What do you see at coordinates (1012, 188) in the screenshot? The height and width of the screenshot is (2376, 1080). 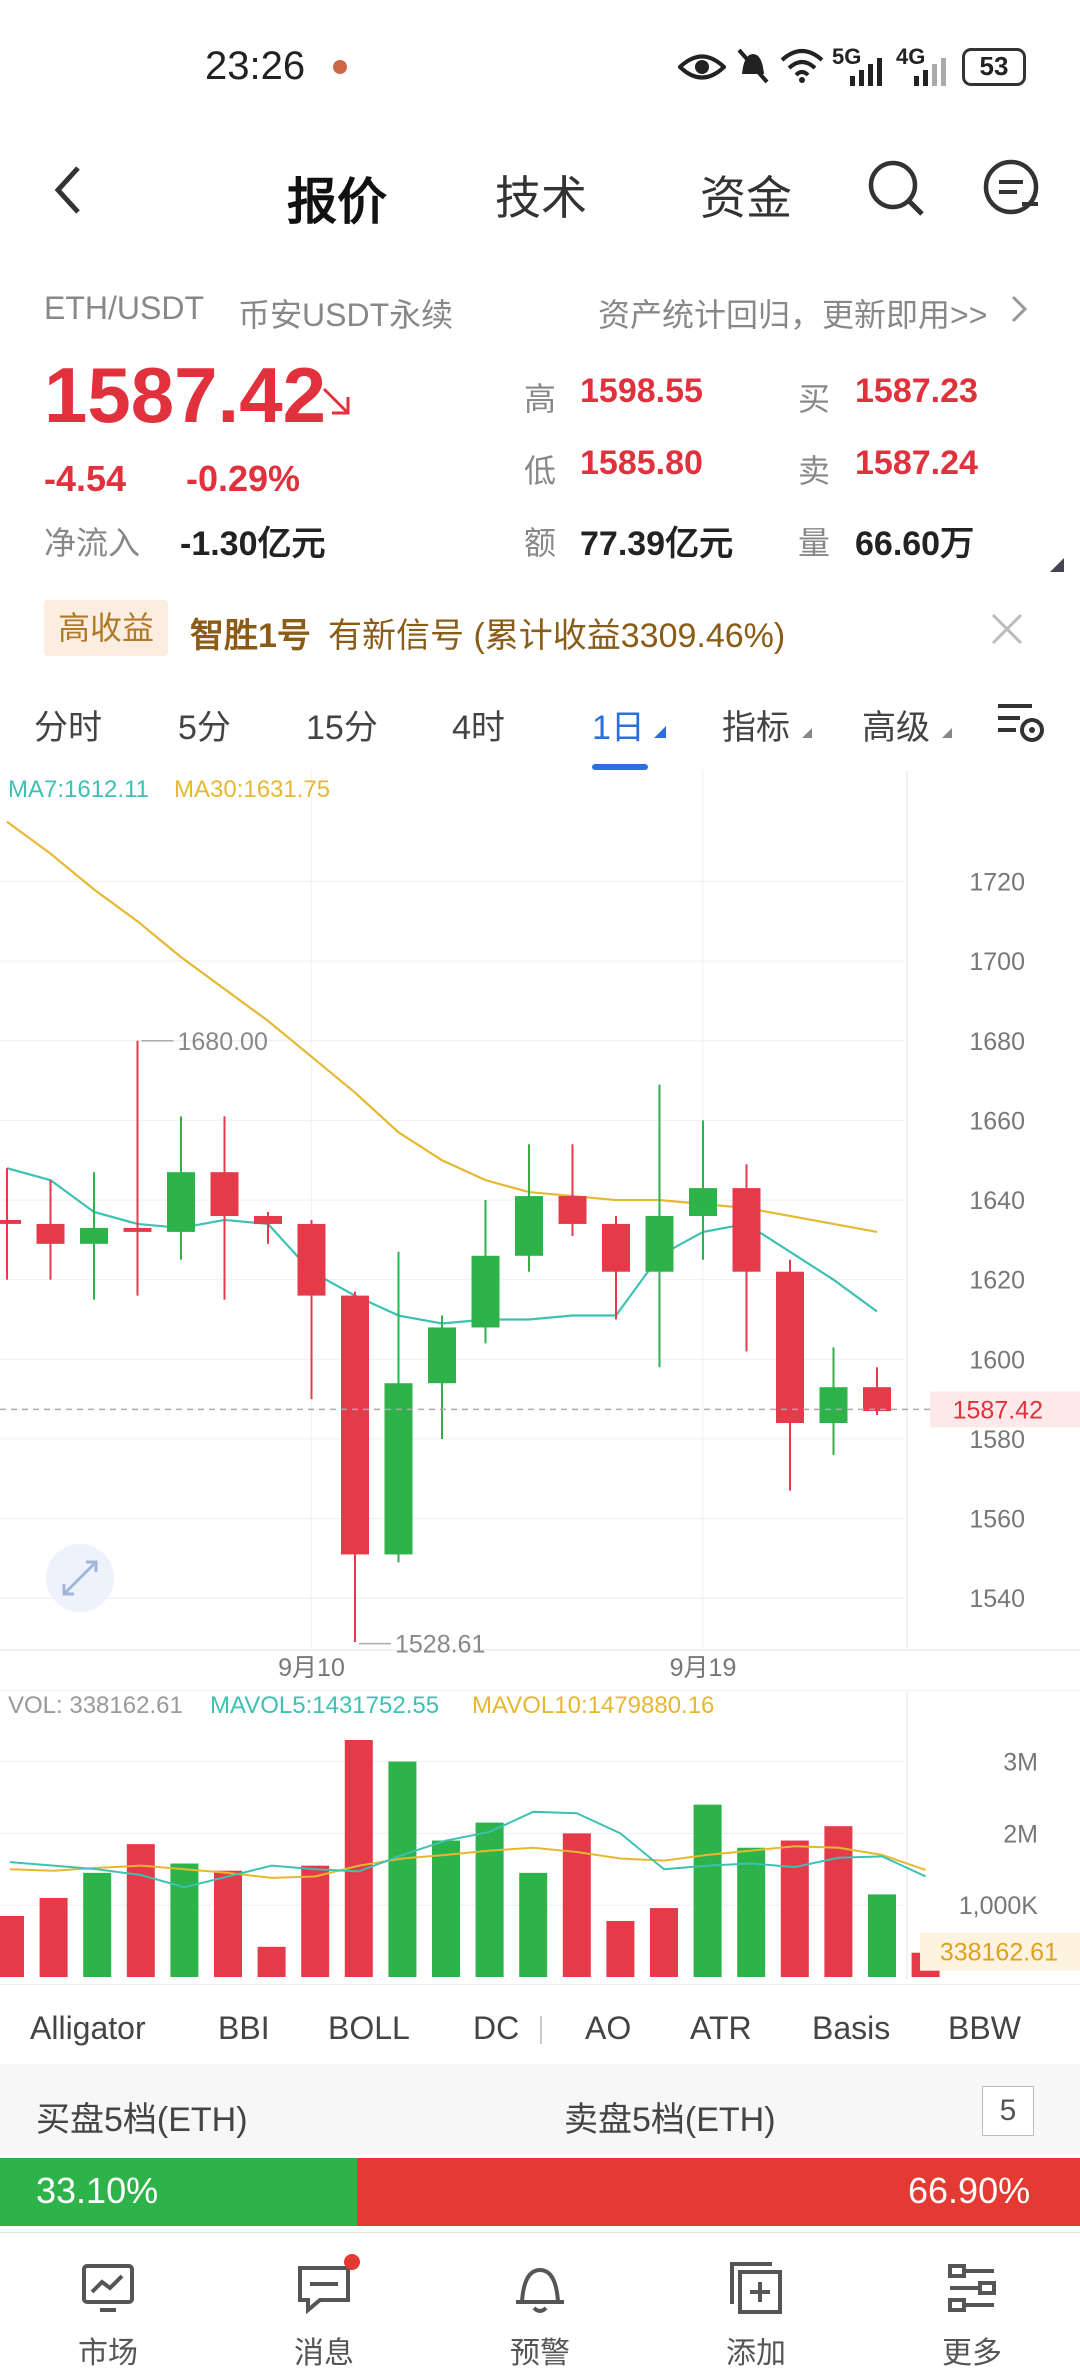 I see `menu-icon` at bounding box center [1012, 188].